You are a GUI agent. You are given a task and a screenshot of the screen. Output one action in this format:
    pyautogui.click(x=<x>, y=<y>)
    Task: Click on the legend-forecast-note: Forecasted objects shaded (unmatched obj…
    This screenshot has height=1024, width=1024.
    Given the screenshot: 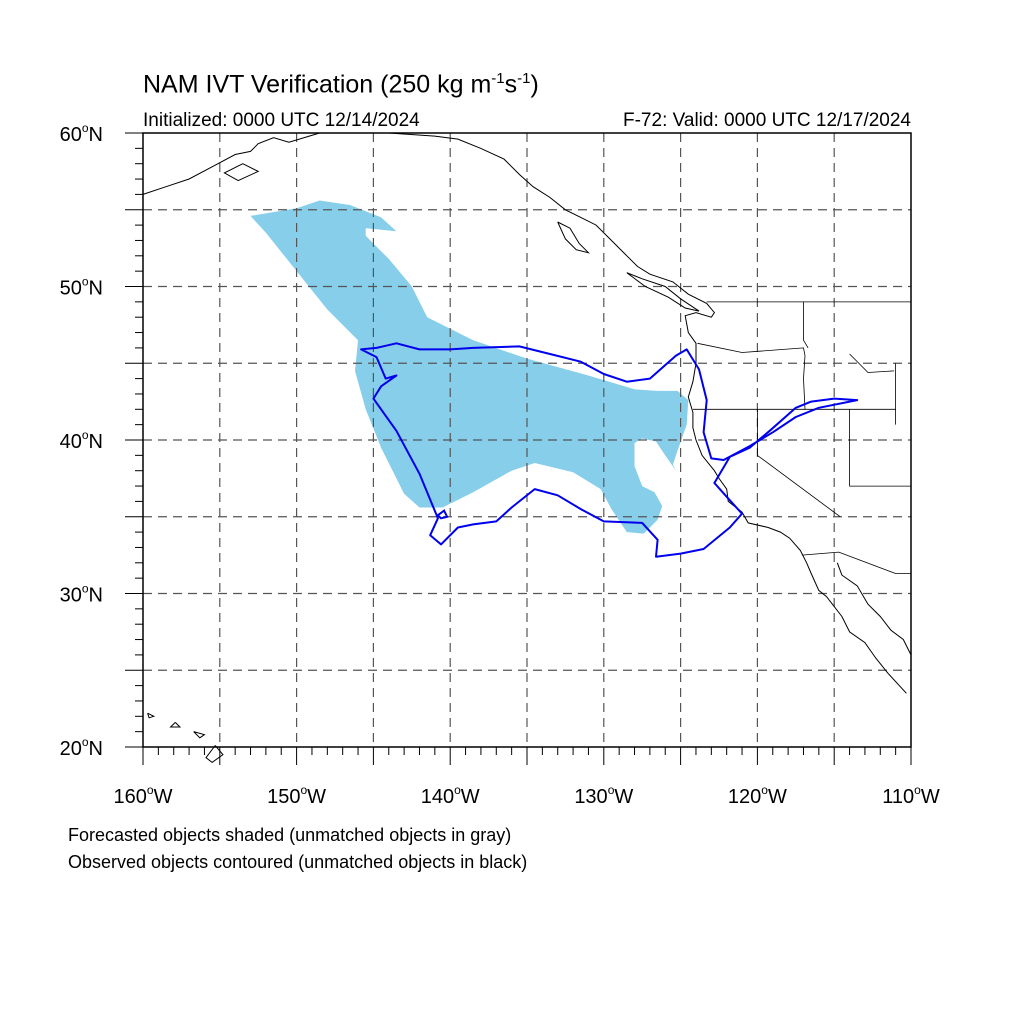 What is the action you would take?
    pyautogui.click(x=290, y=835)
    